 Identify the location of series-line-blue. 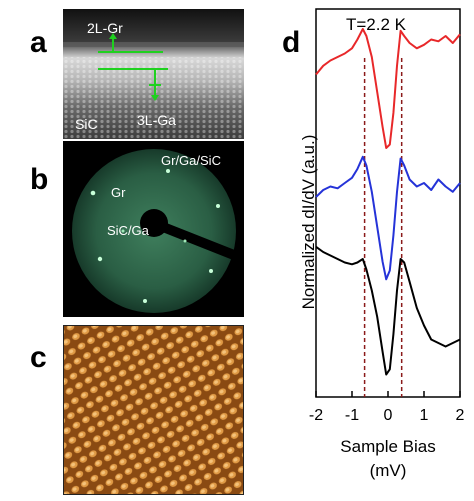
(388, 218).